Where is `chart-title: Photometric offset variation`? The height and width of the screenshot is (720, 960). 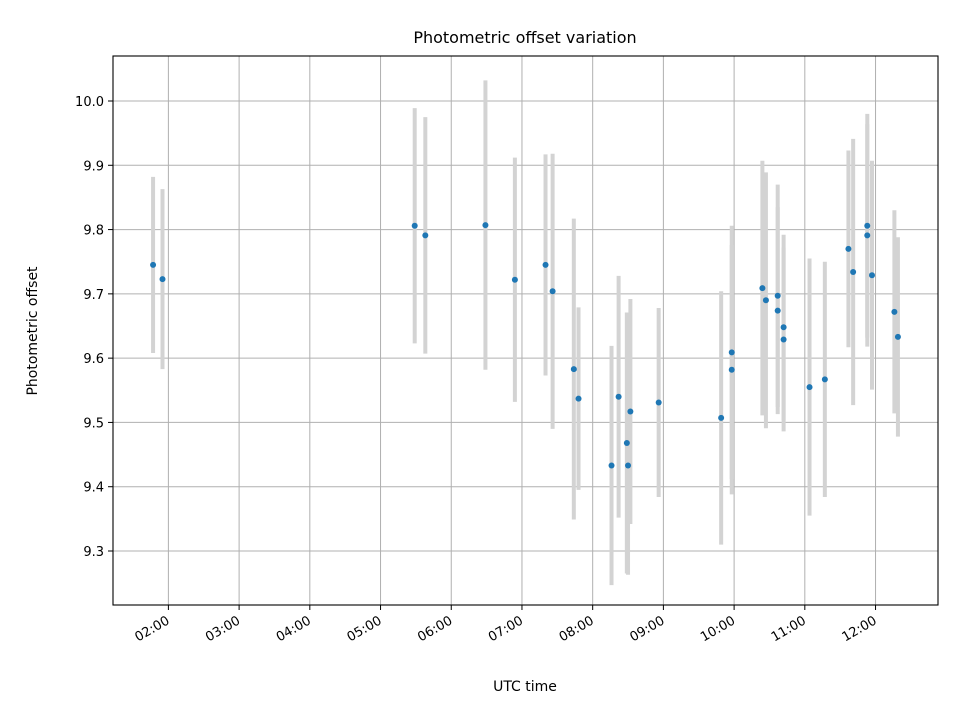 chart-title: Photometric offset variation is located at coordinates (524, 37).